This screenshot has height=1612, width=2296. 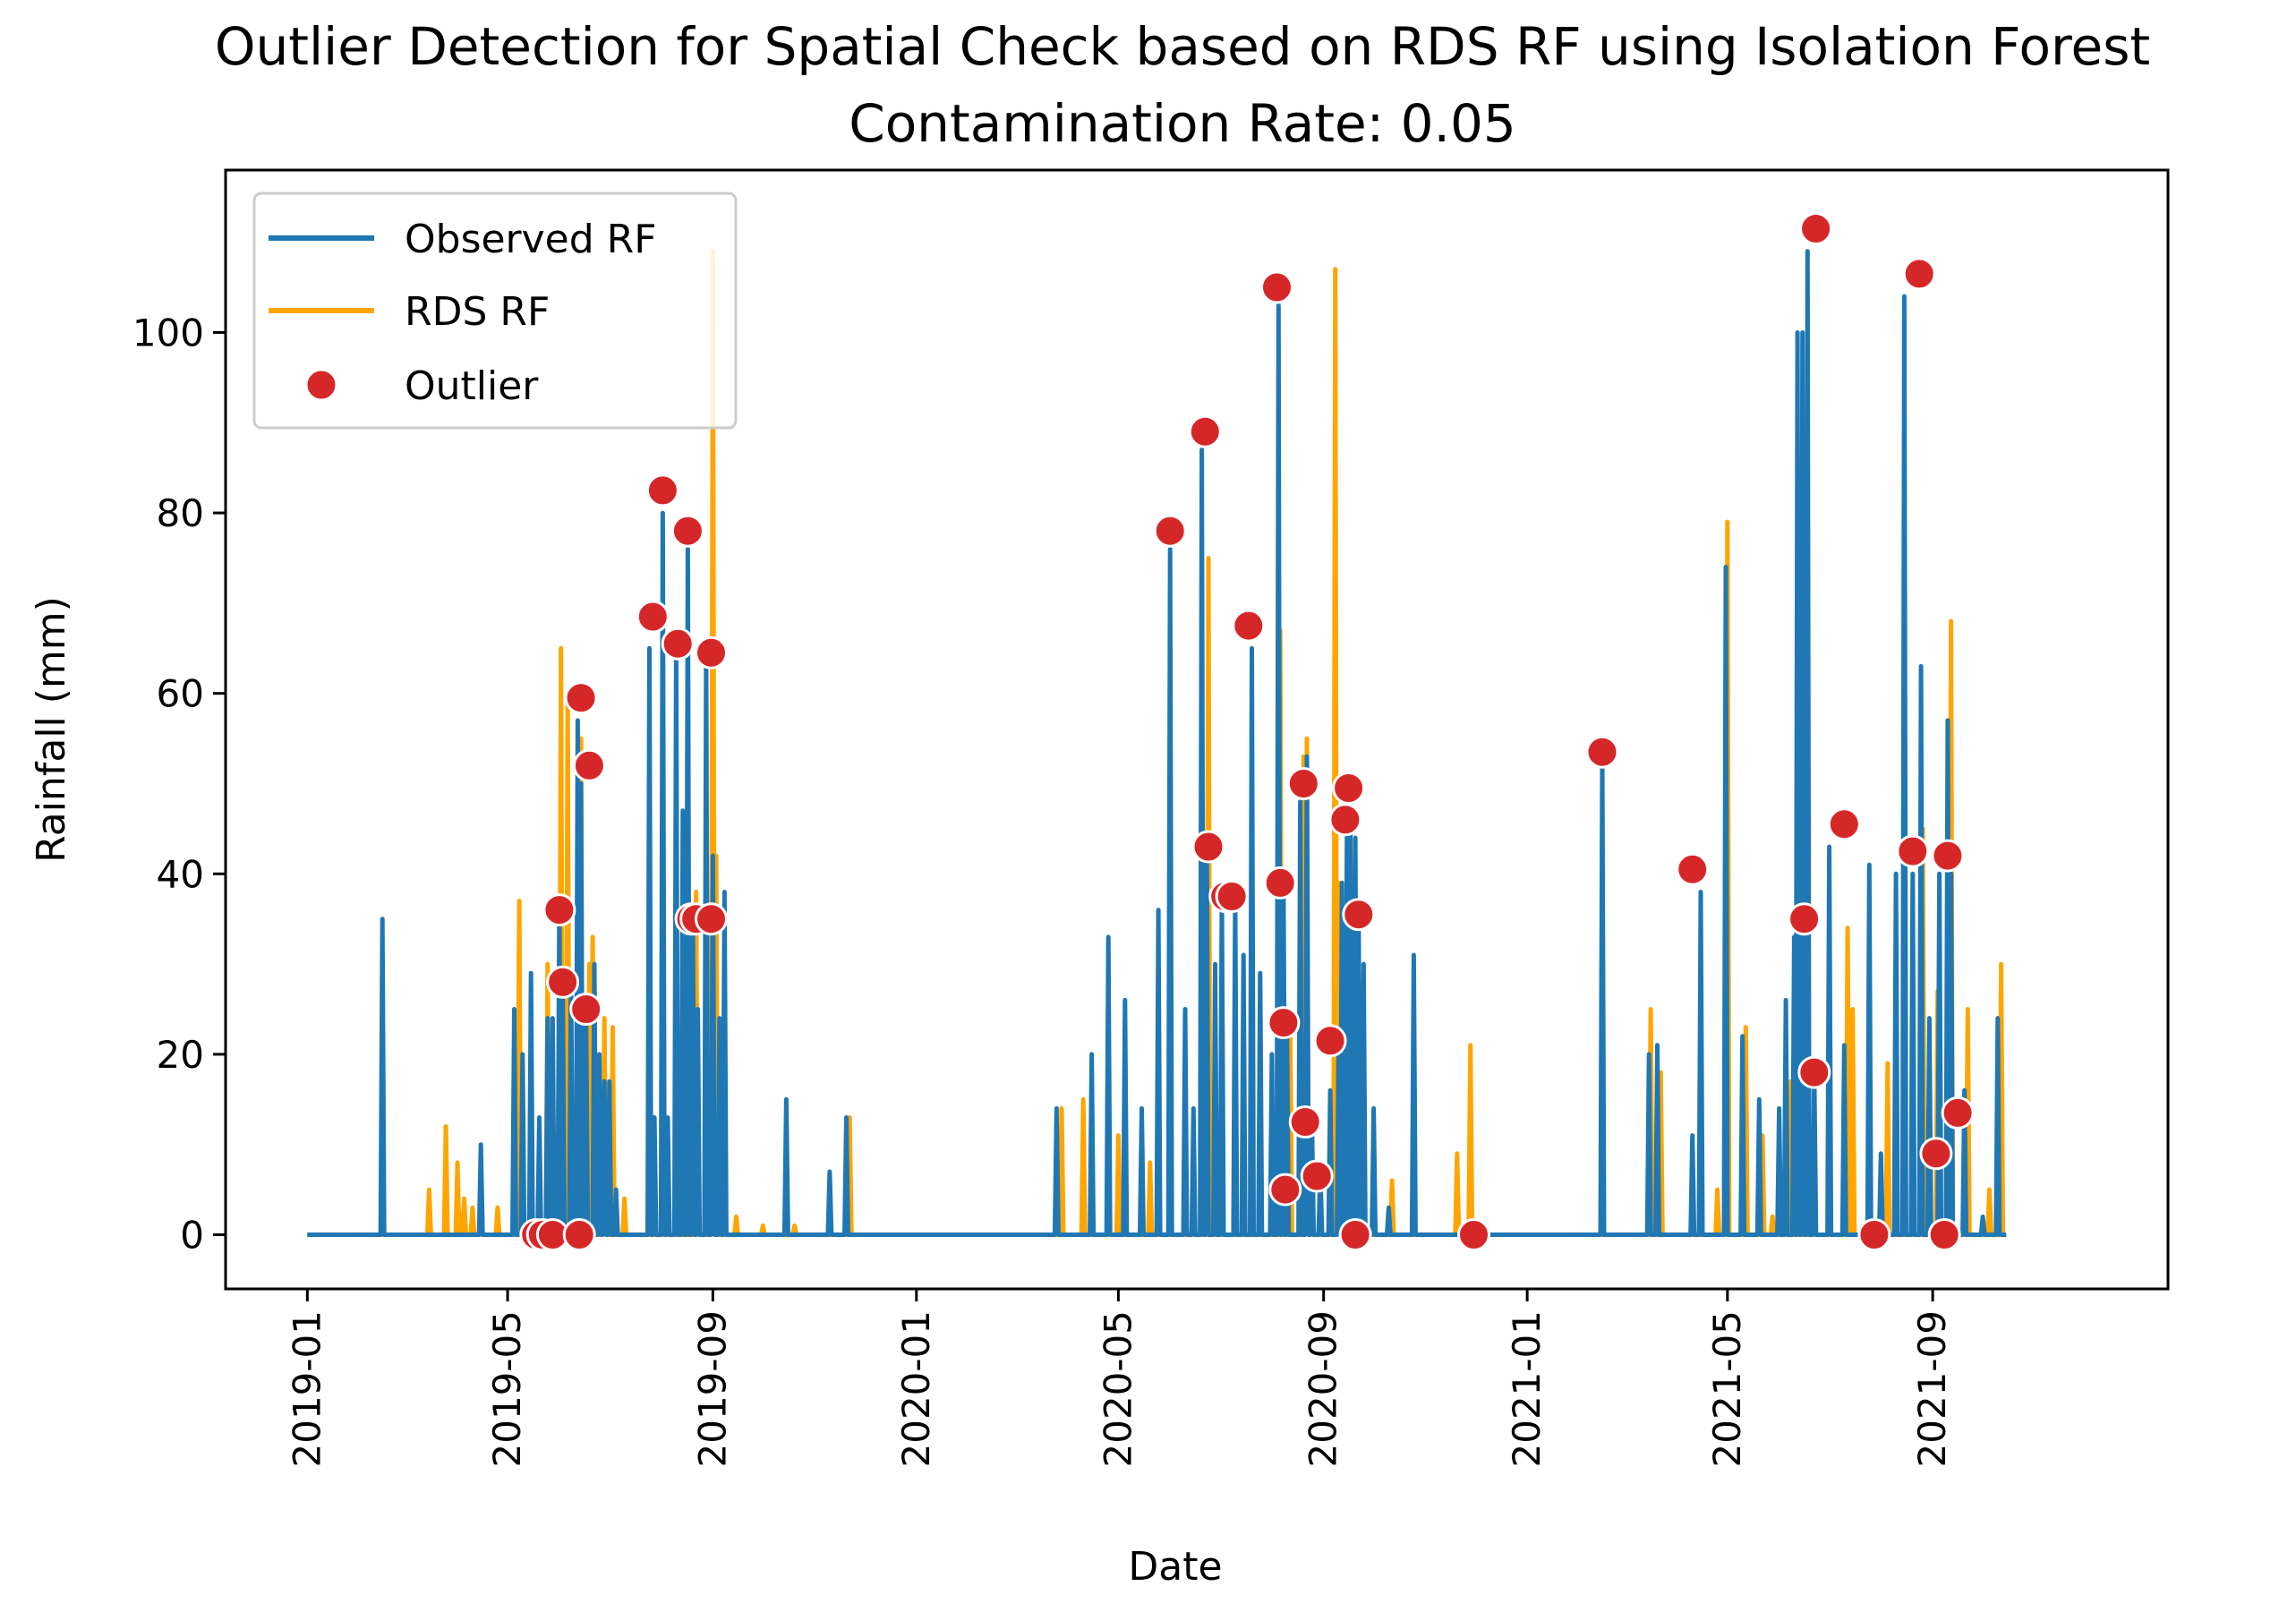 I want to click on y-tick-label: 0, so click(x=192, y=1236).